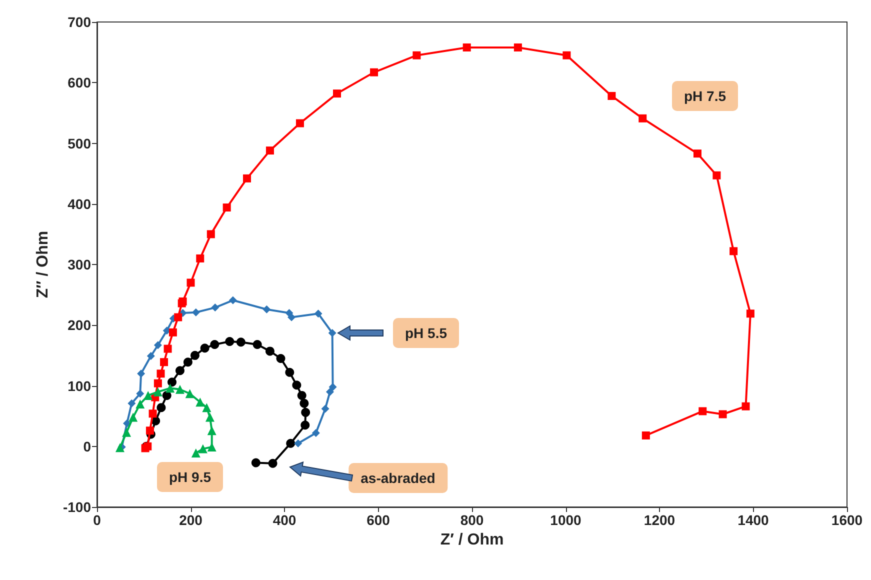  I want to click on x-axis-title: Z′ / Ohm, so click(472, 539).